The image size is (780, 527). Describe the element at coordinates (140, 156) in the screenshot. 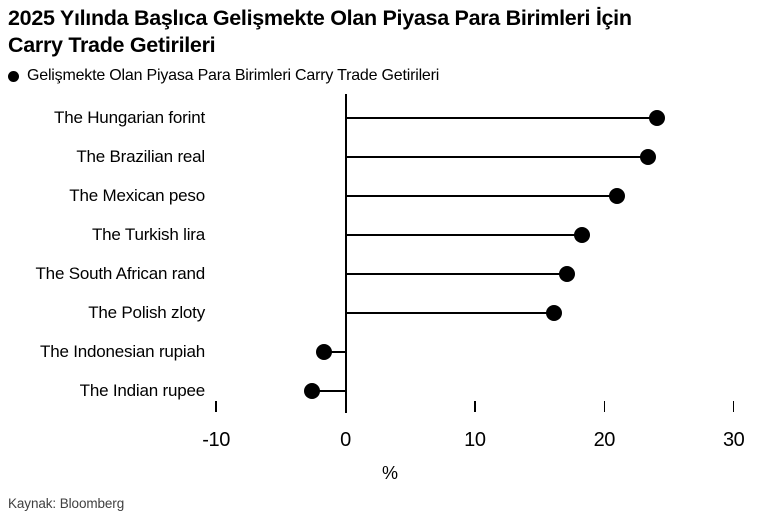

I see `category-label: The Brazilian real` at that location.